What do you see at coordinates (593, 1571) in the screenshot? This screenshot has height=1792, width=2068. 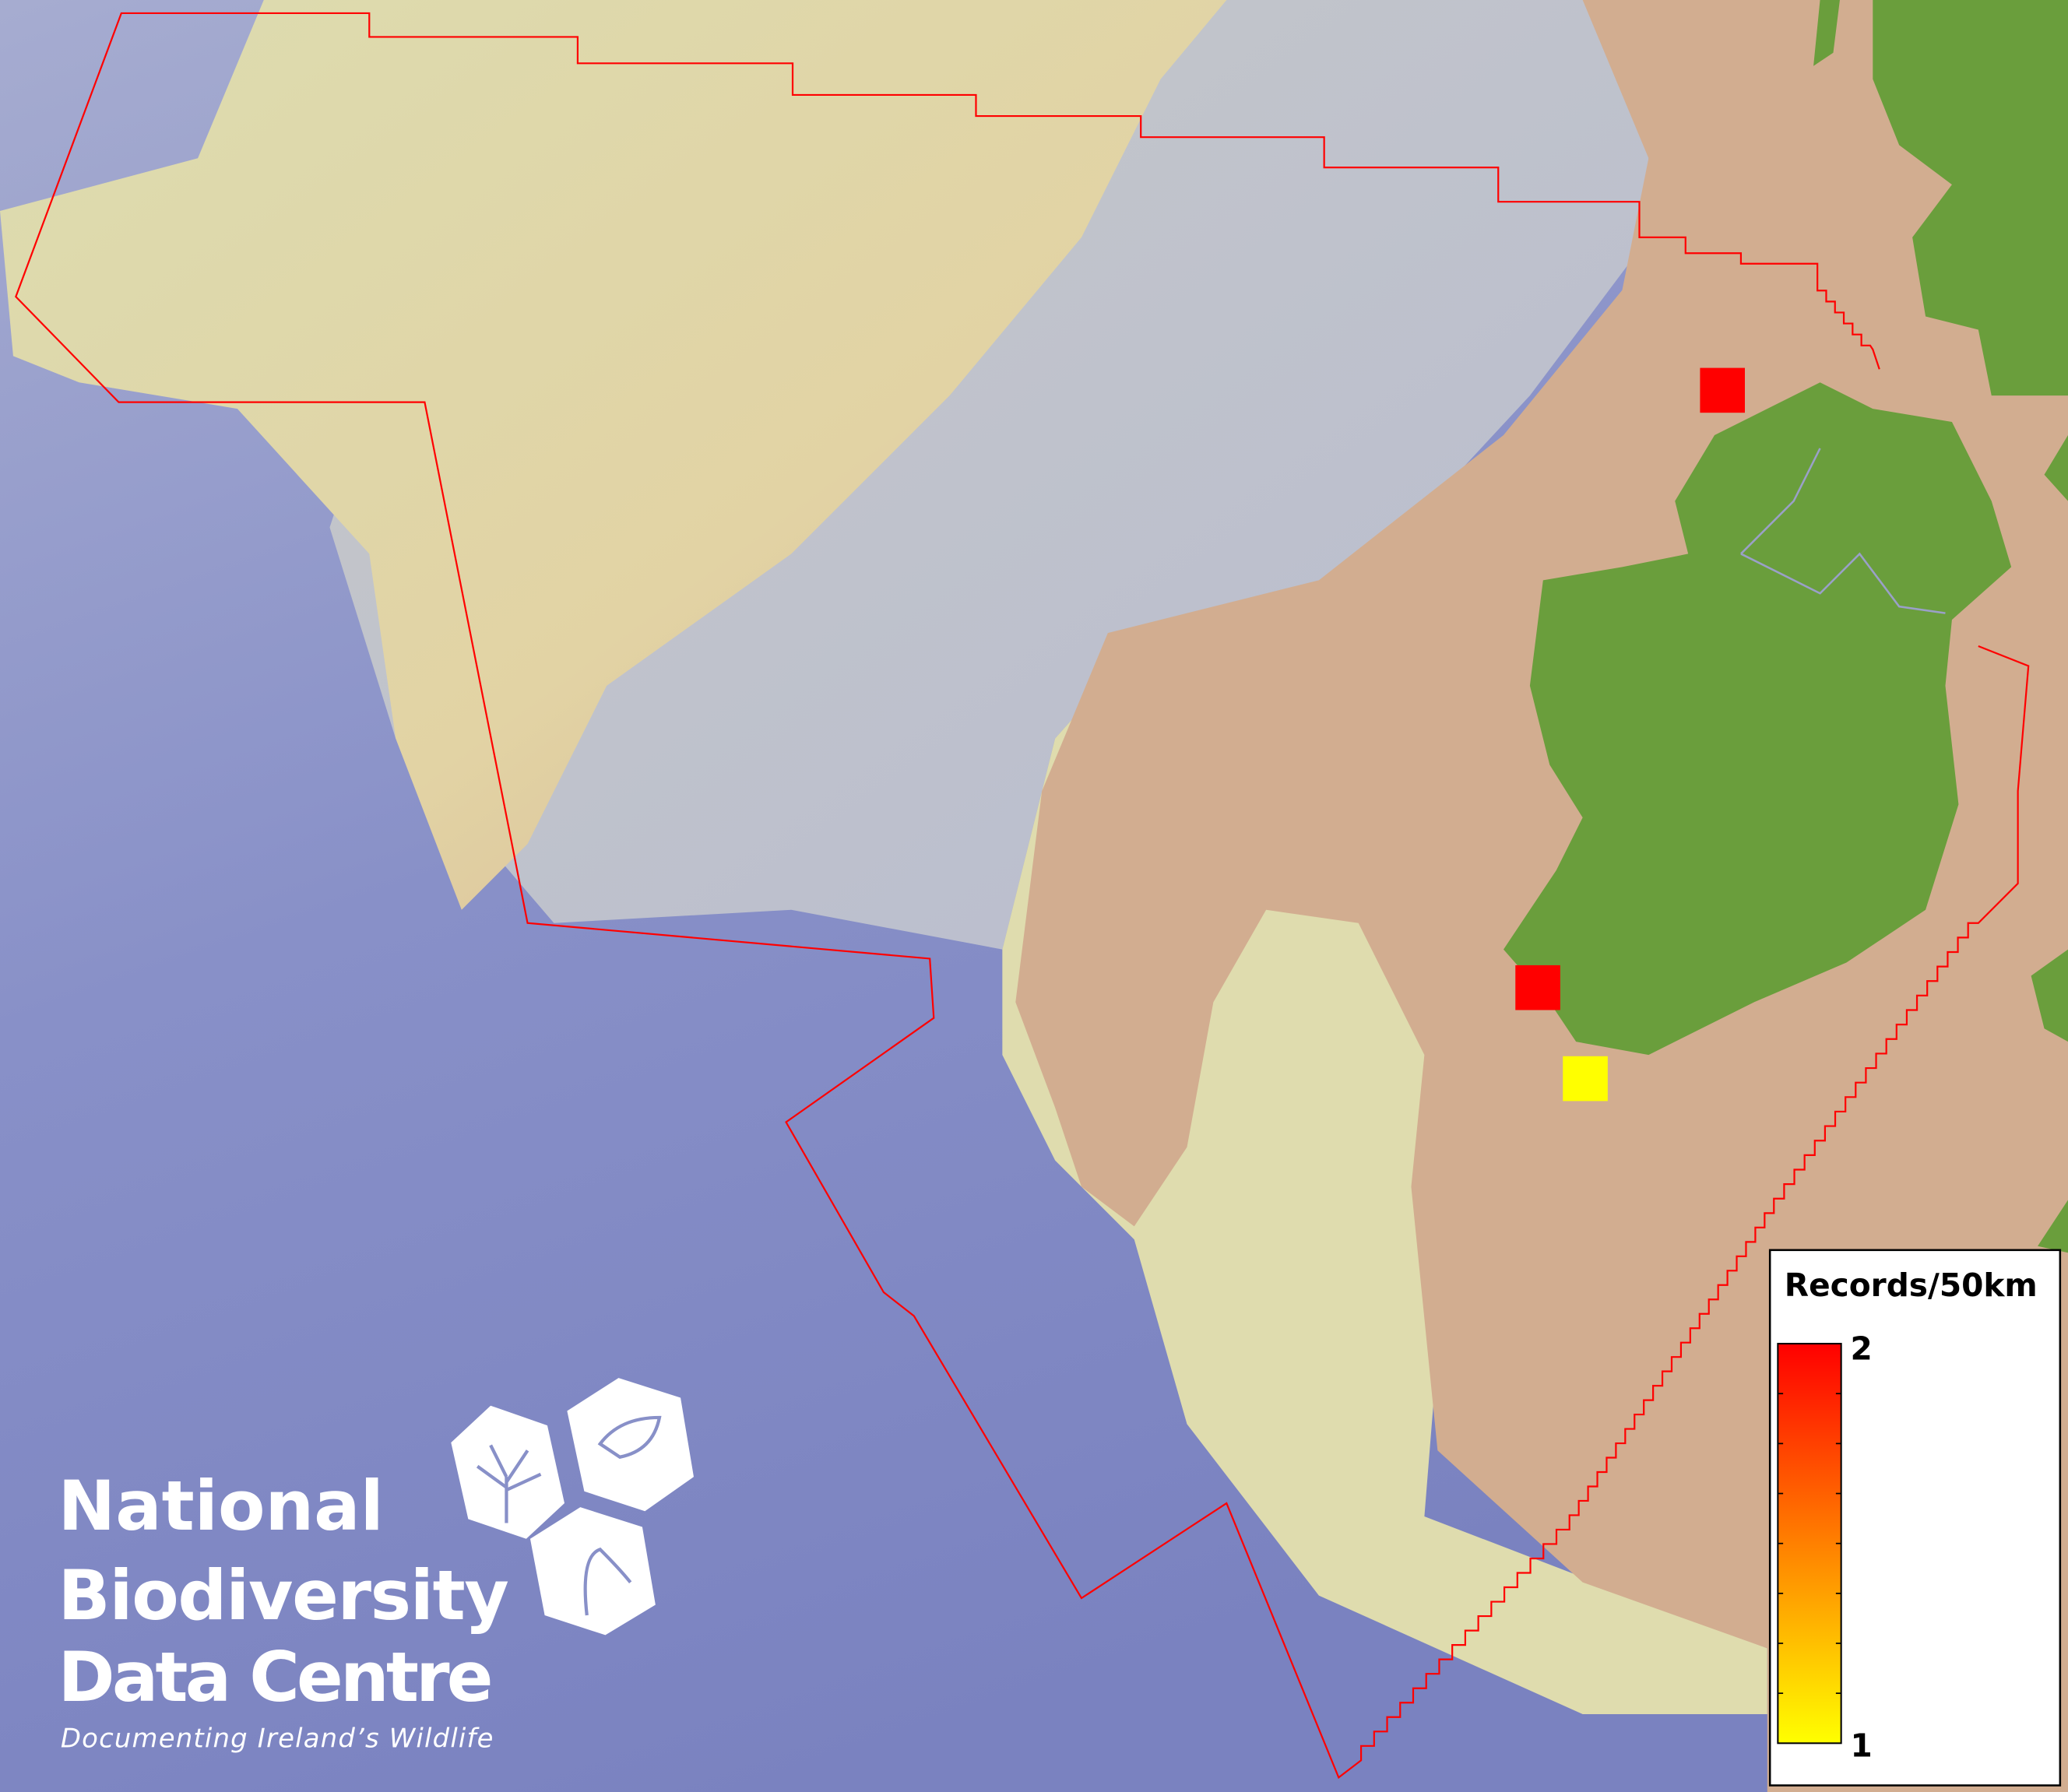 I see `seahorse-hexagon-icon` at bounding box center [593, 1571].